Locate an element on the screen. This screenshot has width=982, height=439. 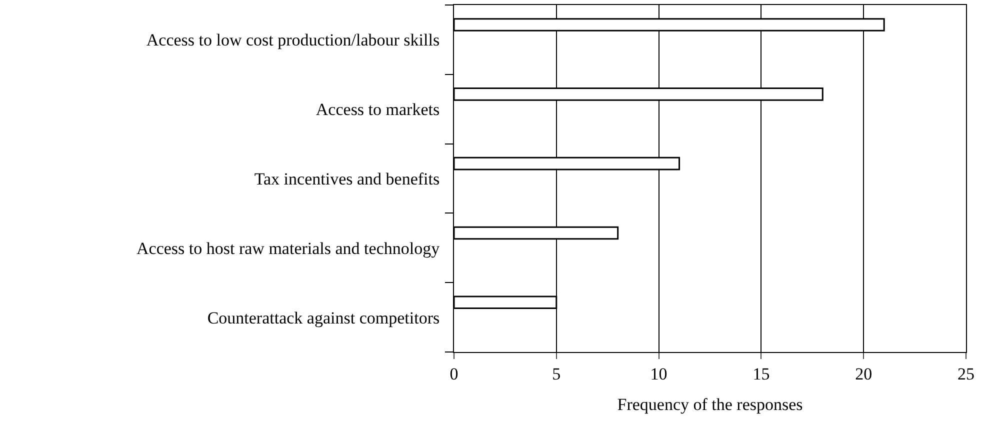
y-tick-label: Access to host raw materials and technology is located at coordinates (288, 248).